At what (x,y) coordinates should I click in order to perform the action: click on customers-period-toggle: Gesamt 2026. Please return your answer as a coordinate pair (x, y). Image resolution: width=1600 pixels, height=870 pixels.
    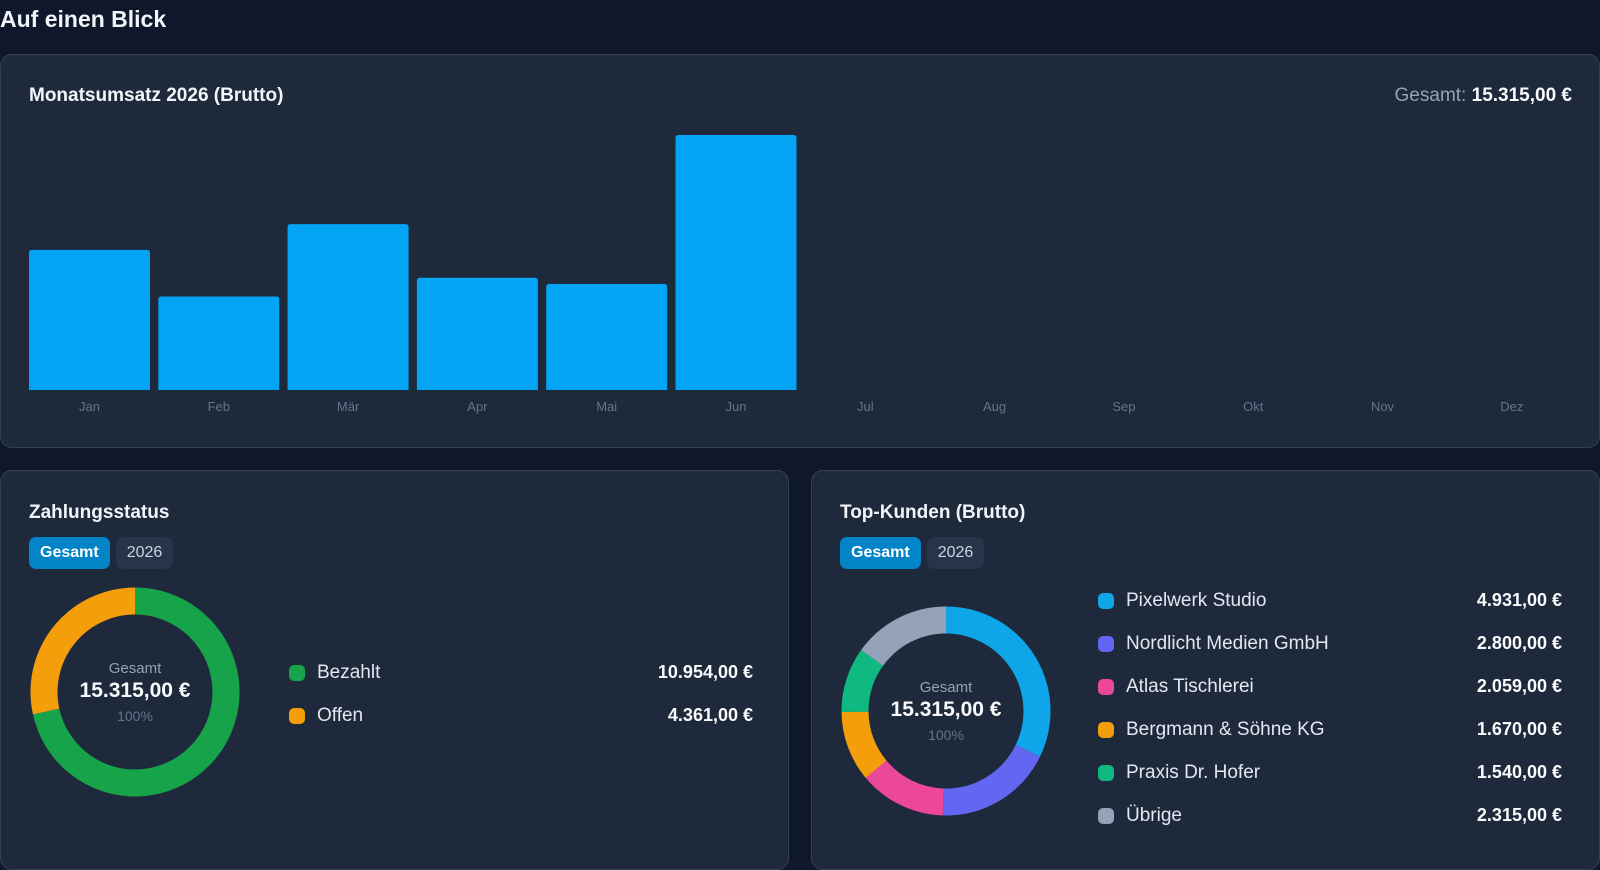
    Looking at the image, I should click on (912, 553).